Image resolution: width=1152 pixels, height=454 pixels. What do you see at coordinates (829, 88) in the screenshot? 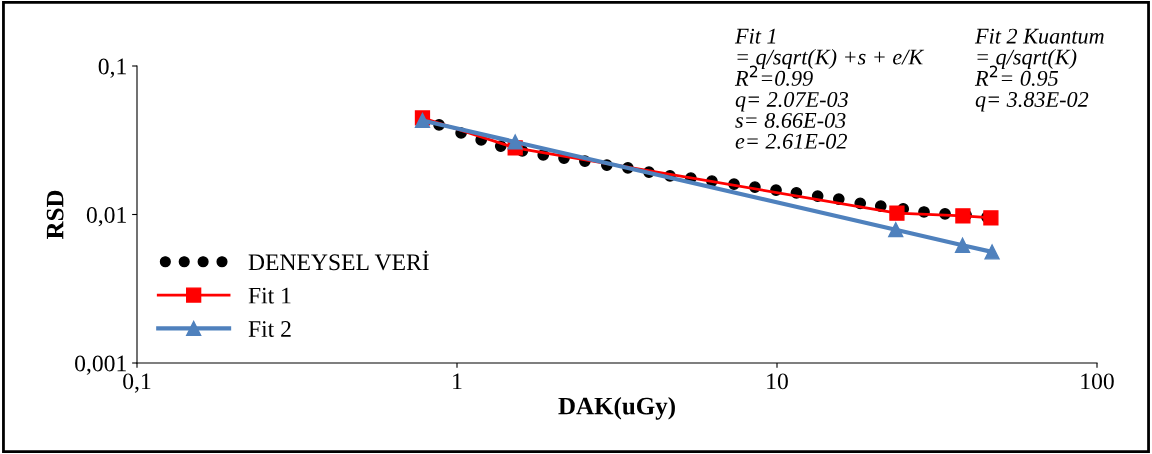
I see `annotation: Fit 1 = q/sqrt(K) +s + e/K R$^{2}$=0.99 q= 2.07E-03 s= 8.66E-03 e= 2.61E-02` at bounding box center [829, 88].